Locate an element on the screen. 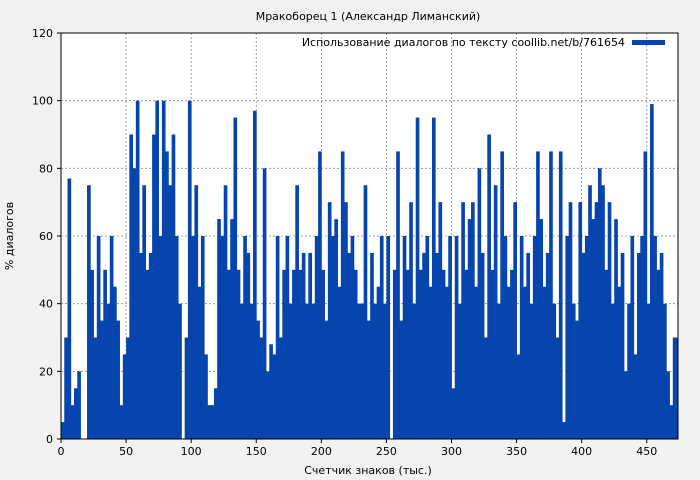 This screenshot has height=480, width=700. y-tick-label: 80 is located at coordinates (46, 168).